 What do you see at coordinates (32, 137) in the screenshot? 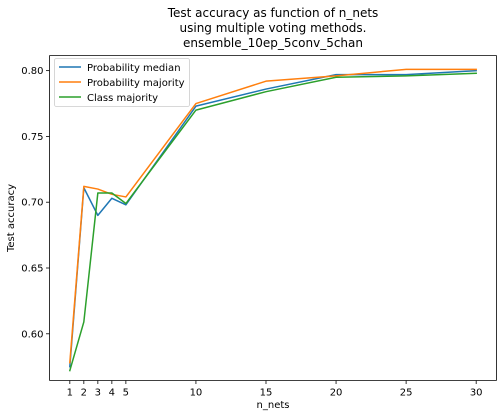
I see `y-tick-label: 0.75` at bounding box center [32, 137].